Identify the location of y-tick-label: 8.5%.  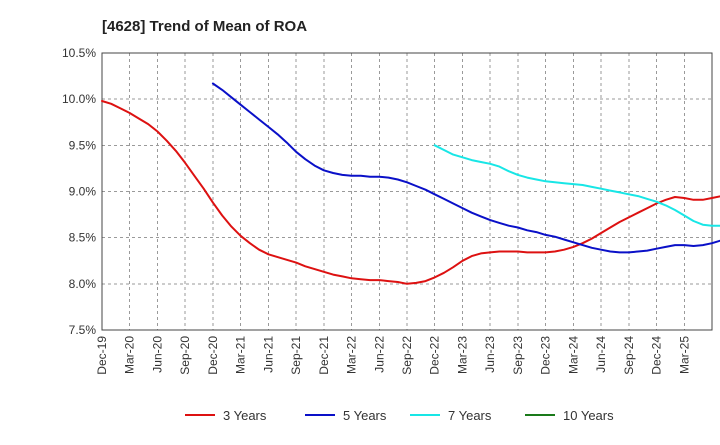
(83, 238).